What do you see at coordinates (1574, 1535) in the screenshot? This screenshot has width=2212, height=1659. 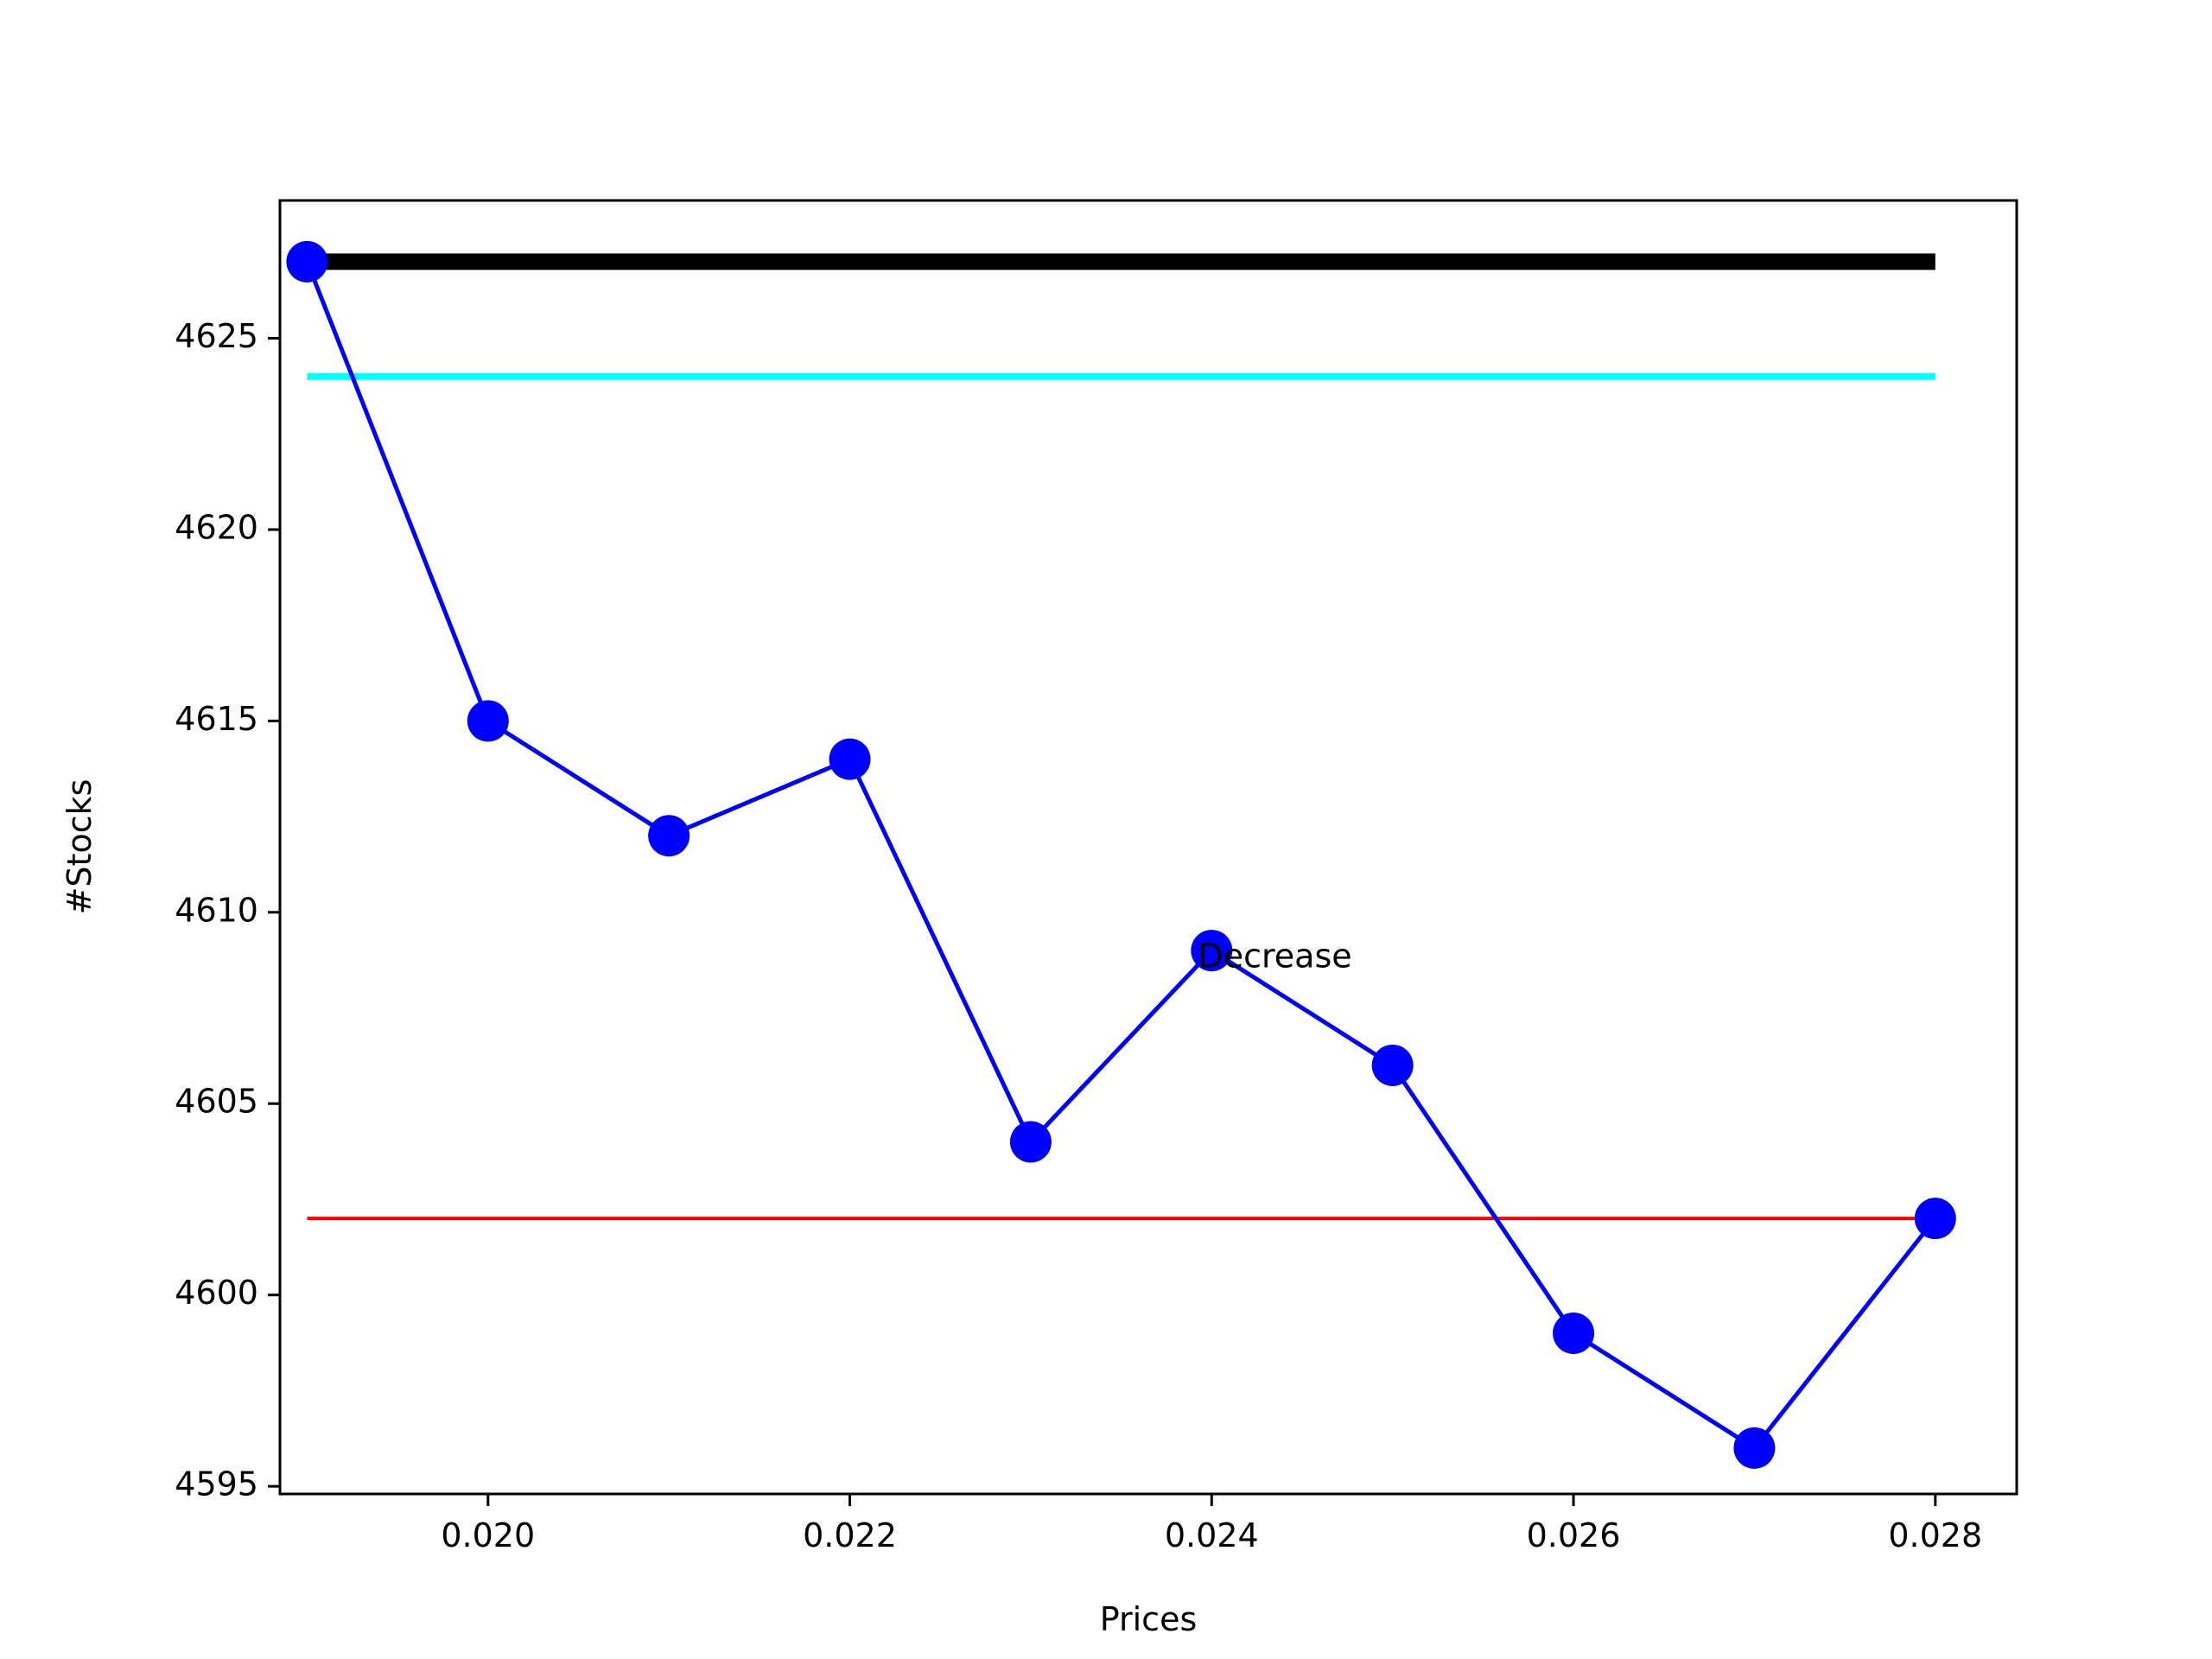 I see `x-tick-label: 0.026` at bounding box center [1574, 1535].